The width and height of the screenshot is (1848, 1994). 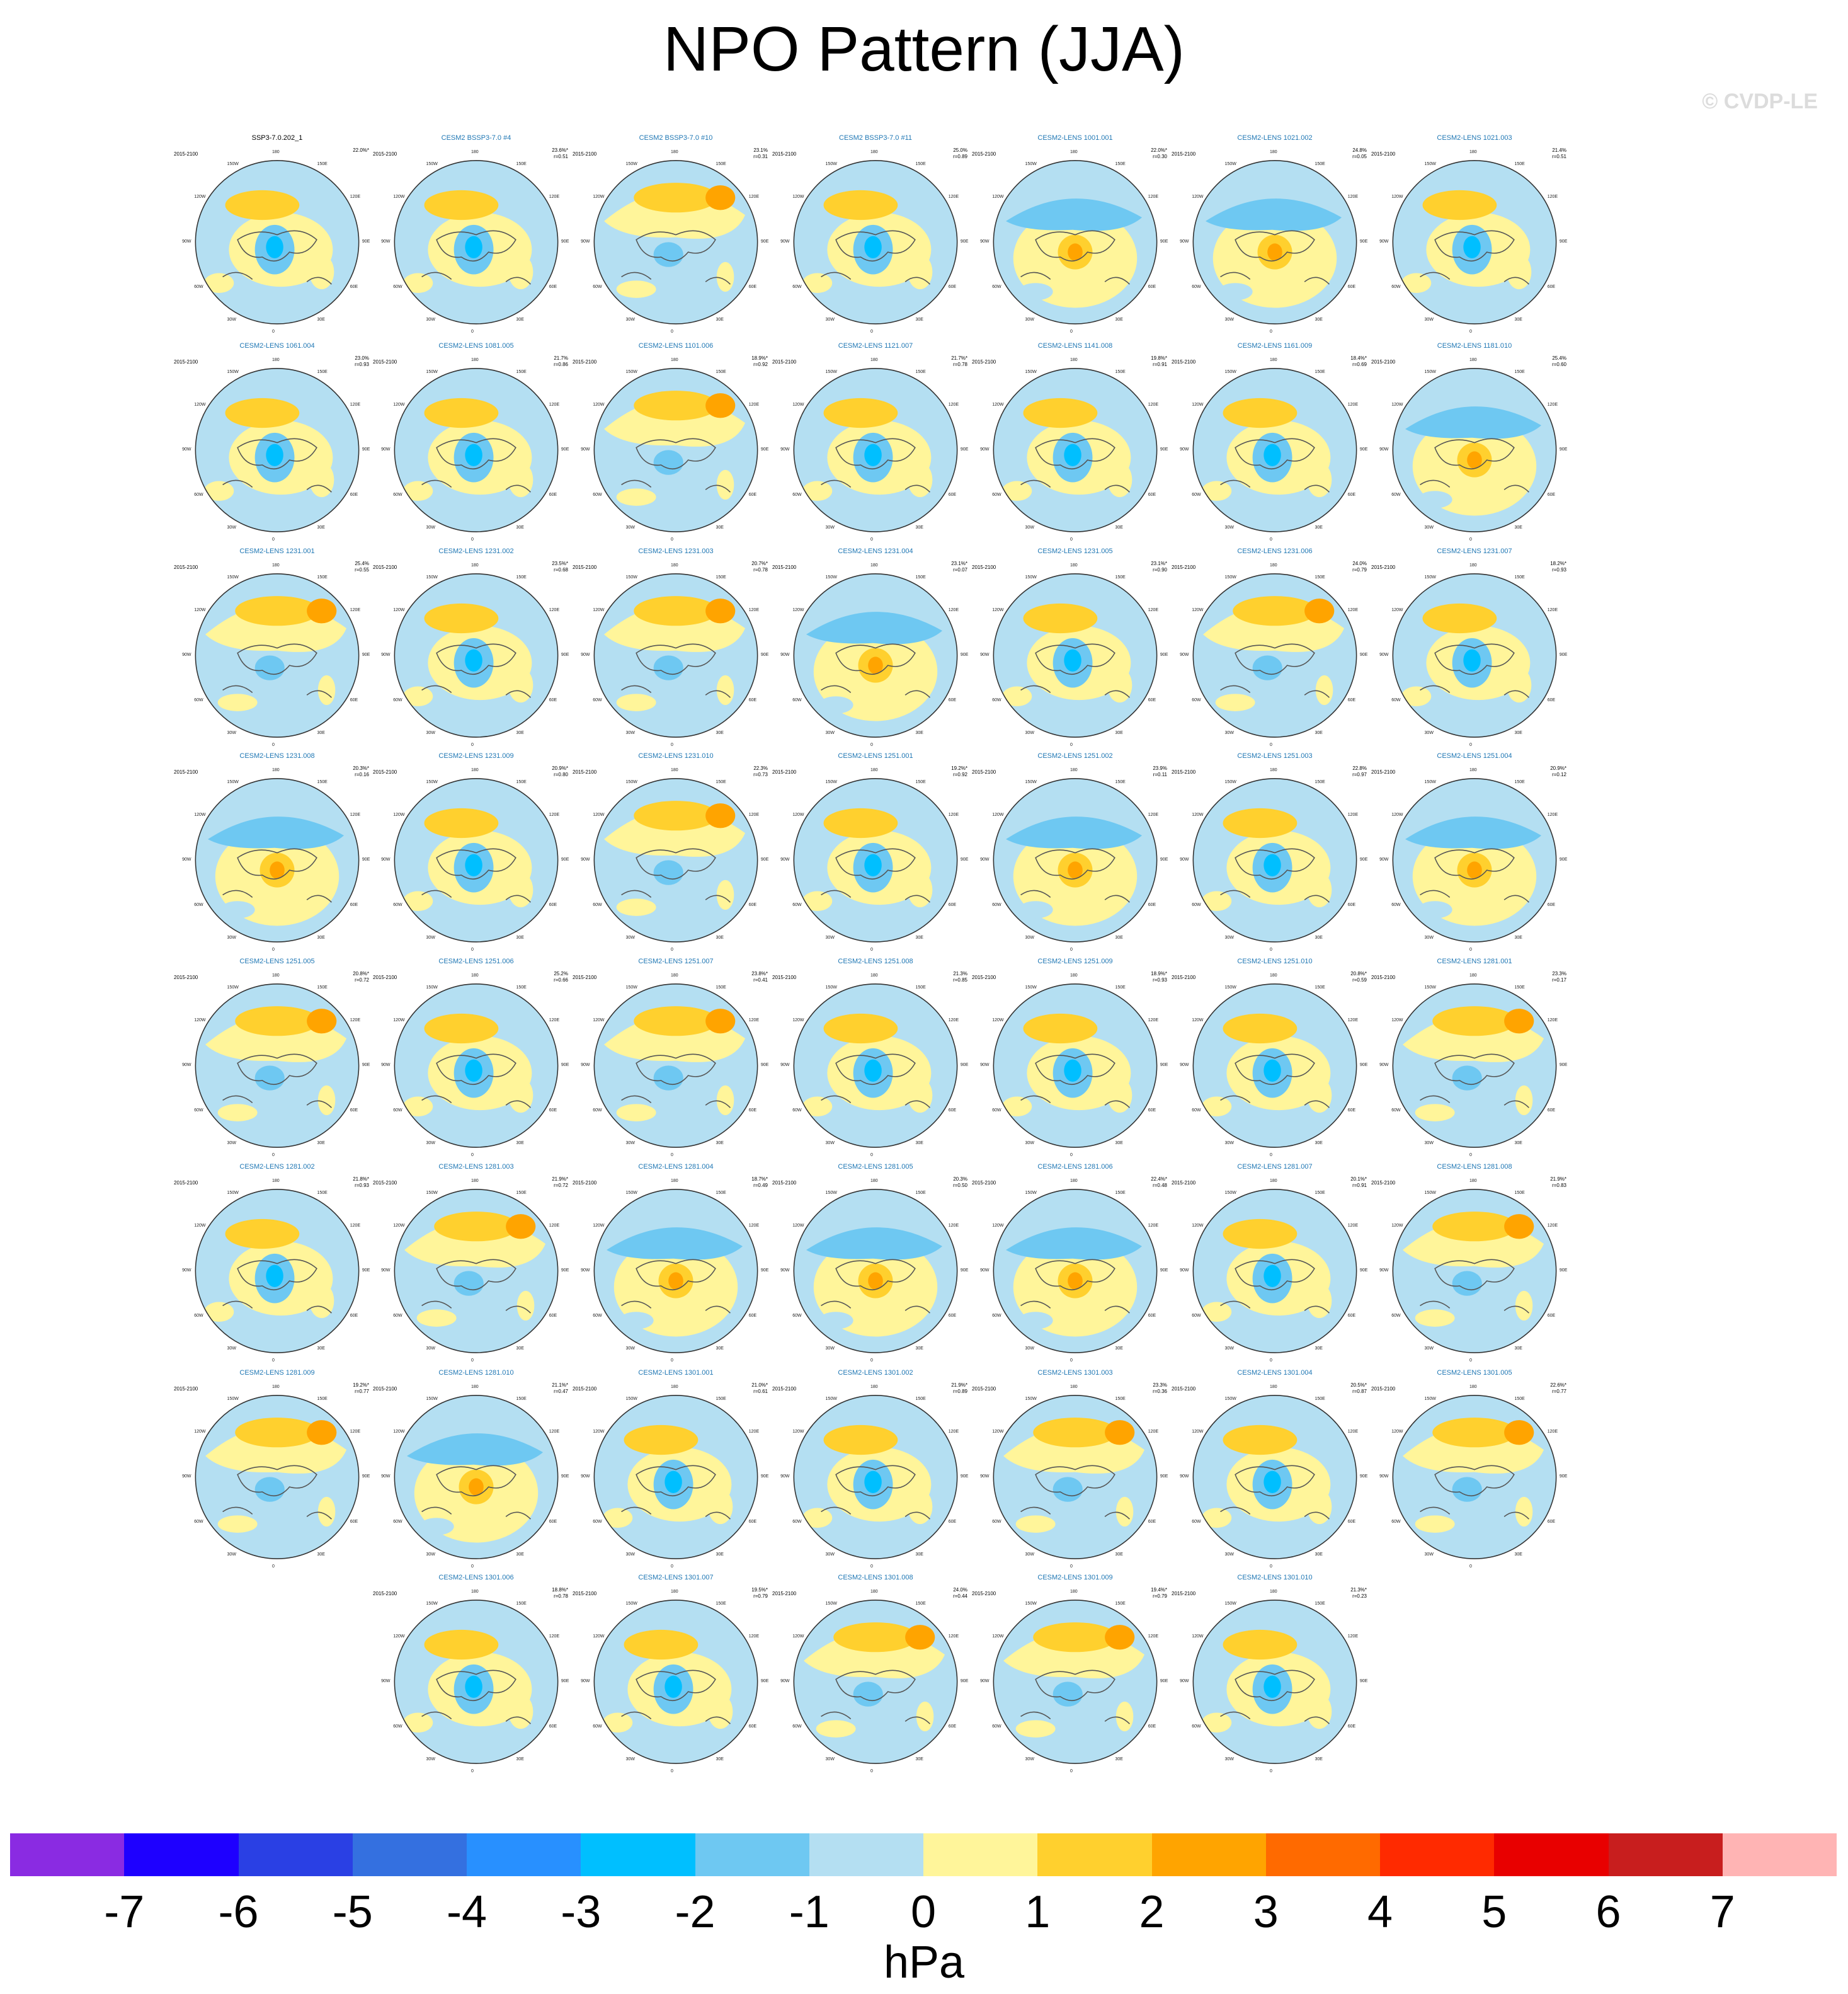 What do you see at coordinates (561, 570) in the screenshot?
I see `panel-pattern-correlation: r=0.68` at bounding box center [561, 570].